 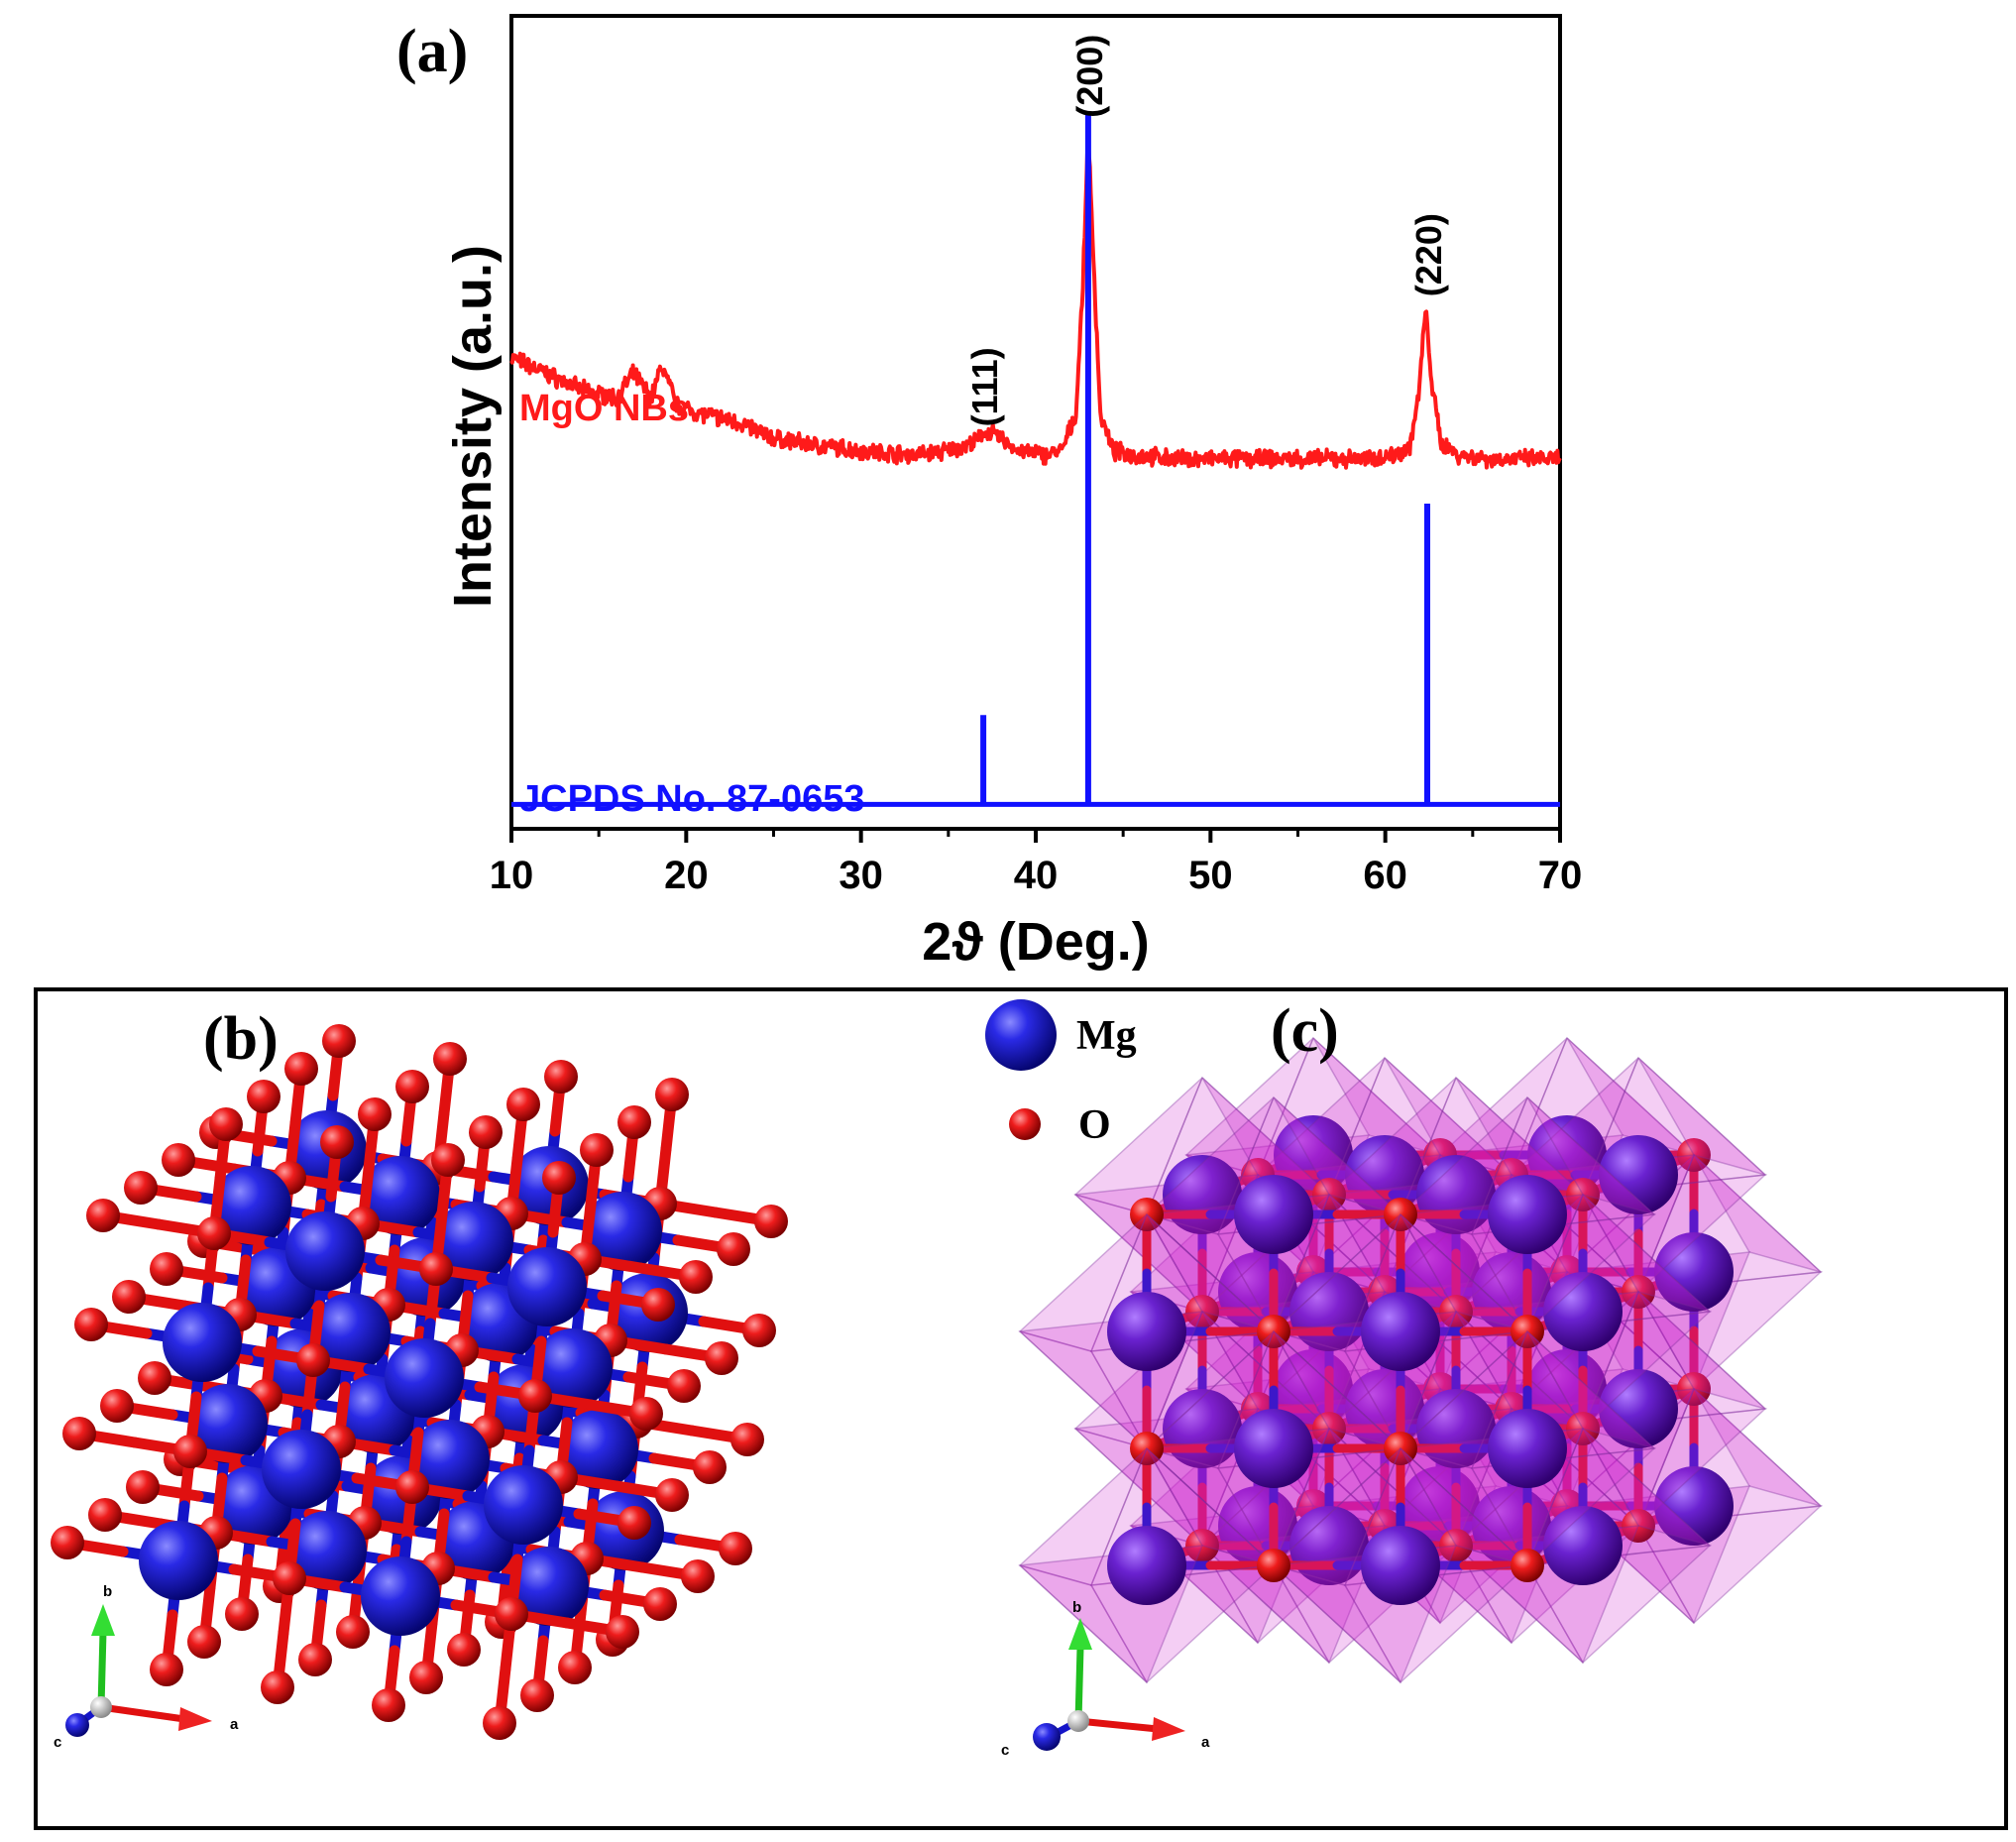 I want to click on axis-indicator-b: b a c, so click(x=146, y=1667).